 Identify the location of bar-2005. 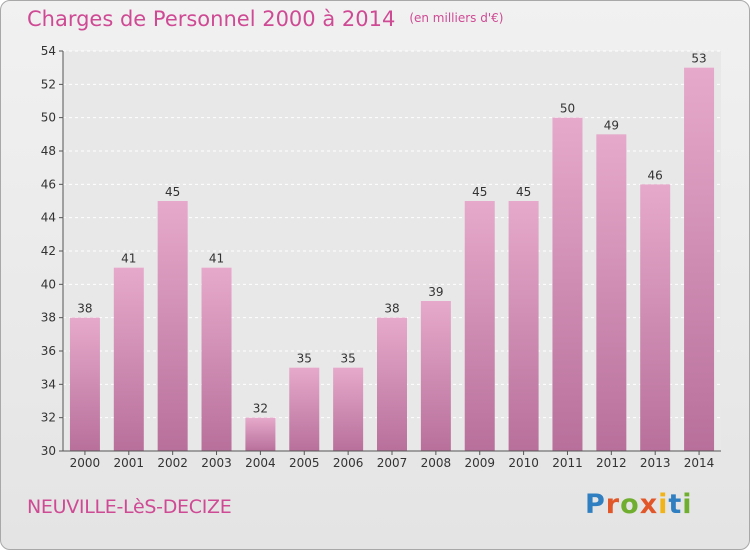
(304, 409).